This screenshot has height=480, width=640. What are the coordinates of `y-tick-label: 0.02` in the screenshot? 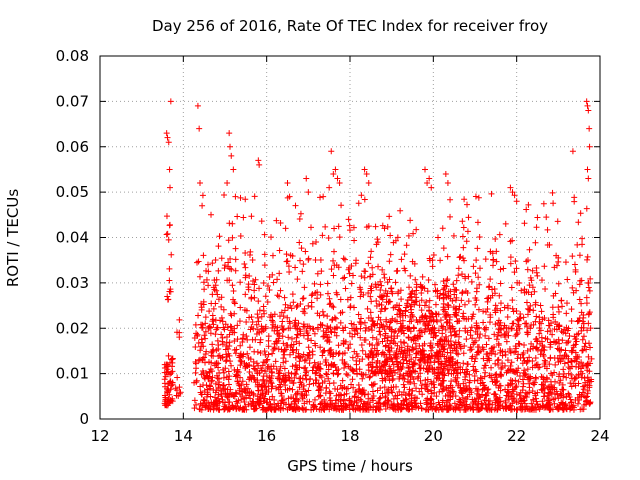 It's located at (72, 328).